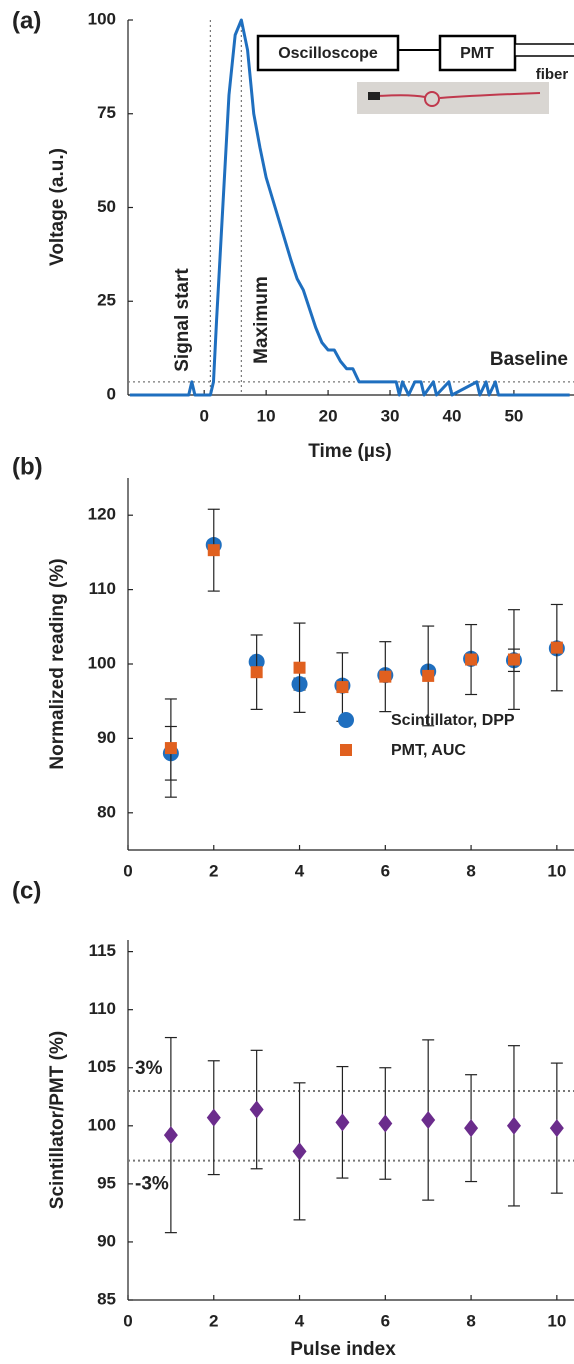 The width and height of the screenshot is (574, 1364). Describe the element at coordinates (57, 663) in the screenshot. I see `y-axis-title: Normalized reading (%)` at that location.